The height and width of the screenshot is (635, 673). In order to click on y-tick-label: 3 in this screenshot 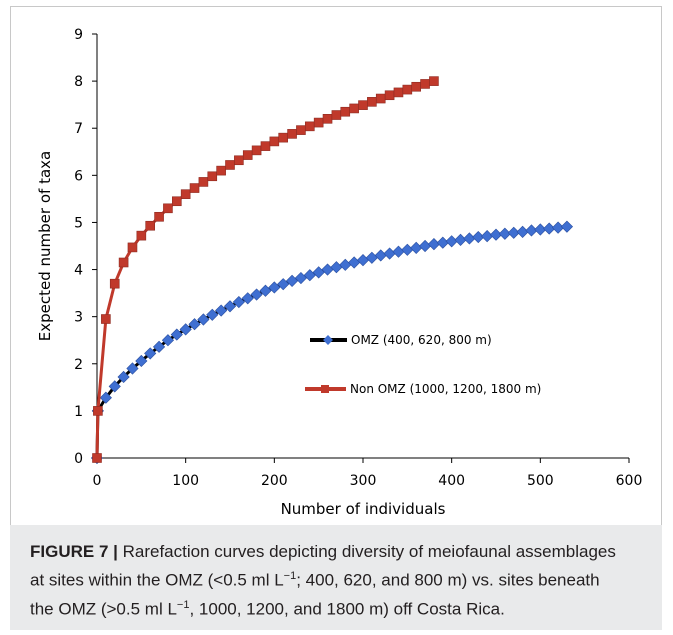, I will do `click(78, 318)`.